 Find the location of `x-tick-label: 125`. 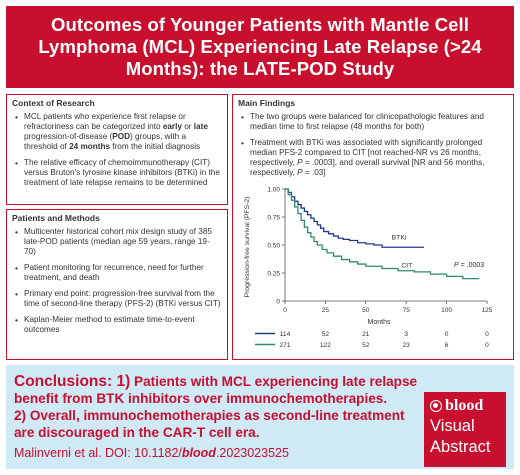

x-tick-label: 125 is located at coordinates (487, 310).